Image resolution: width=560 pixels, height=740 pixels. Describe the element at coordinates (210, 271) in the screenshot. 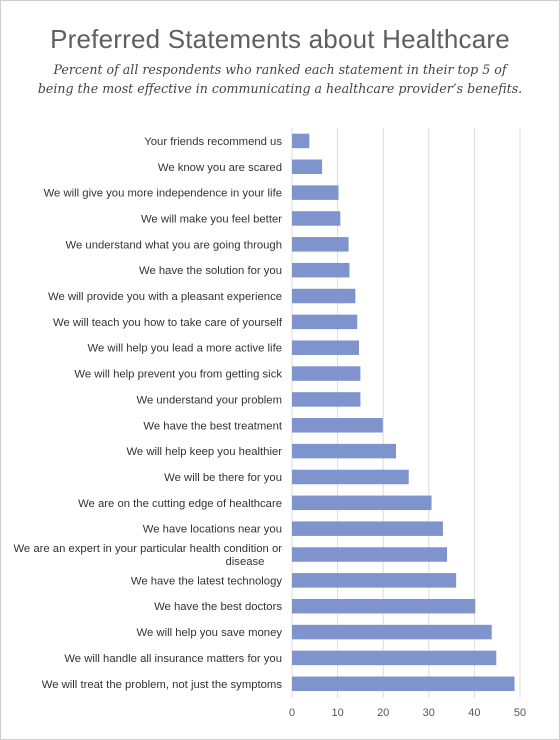

I see `category-label: We have the solution for you` at that location.